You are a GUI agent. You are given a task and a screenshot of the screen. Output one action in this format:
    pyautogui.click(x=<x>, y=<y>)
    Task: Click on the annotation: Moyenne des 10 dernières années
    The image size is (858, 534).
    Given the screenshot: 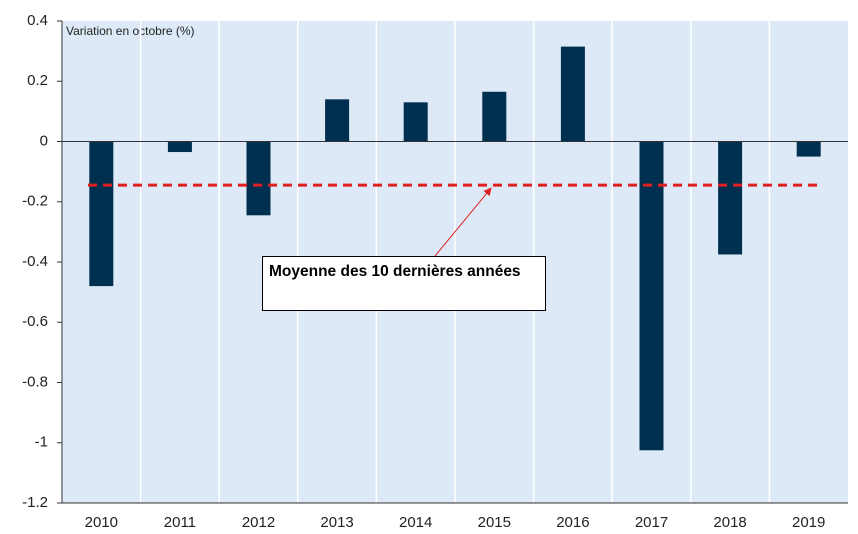 What is the action you would take?
    pyautogui.click(x=404, y=283)
    